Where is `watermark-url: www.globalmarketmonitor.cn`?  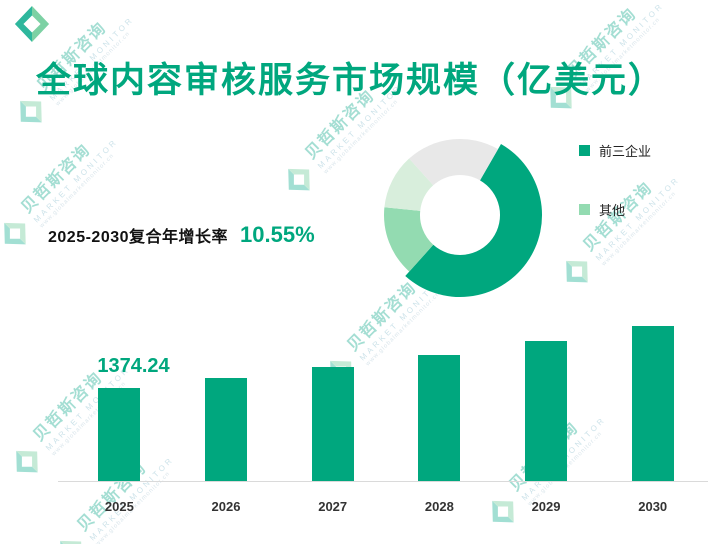 watermark-url: www.globalmarketmonitor.cn is located at coordinates (77, 191).